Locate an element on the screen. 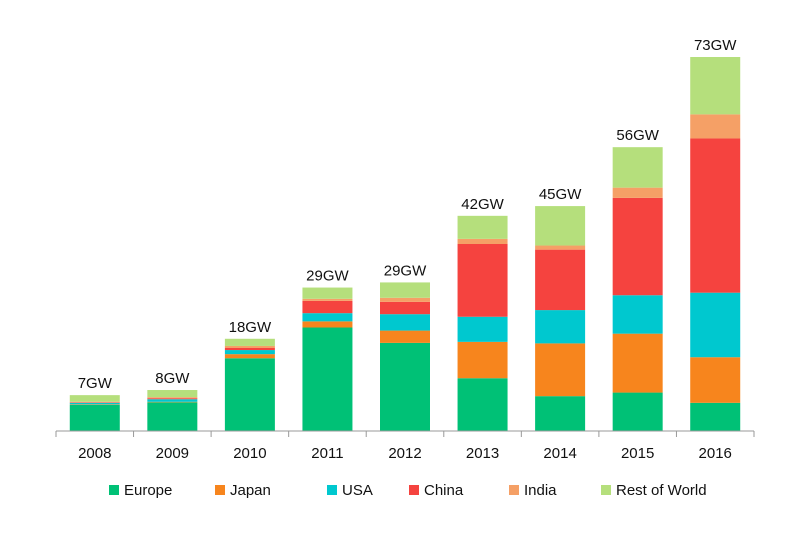 The height and width of the screenshot is (547, 806). bar-segment-rest-of-world-2016 is located at coordinates (715, 86).